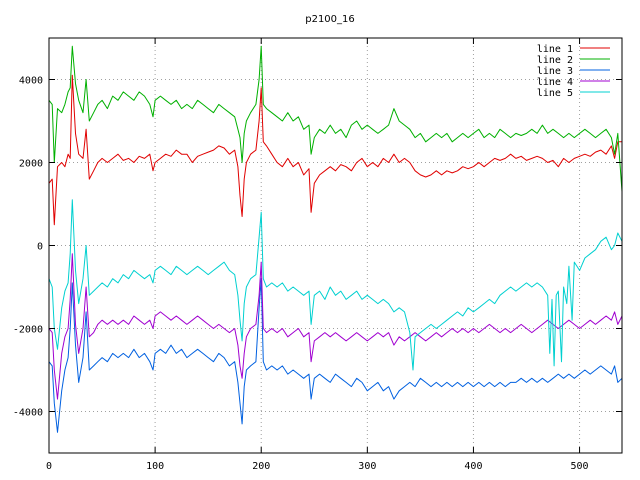 This screenshot has height=480, width=640. Describe the element at coordinates (555, 49) in the screenshot. I see `legend-label-1: line 1` at that location.